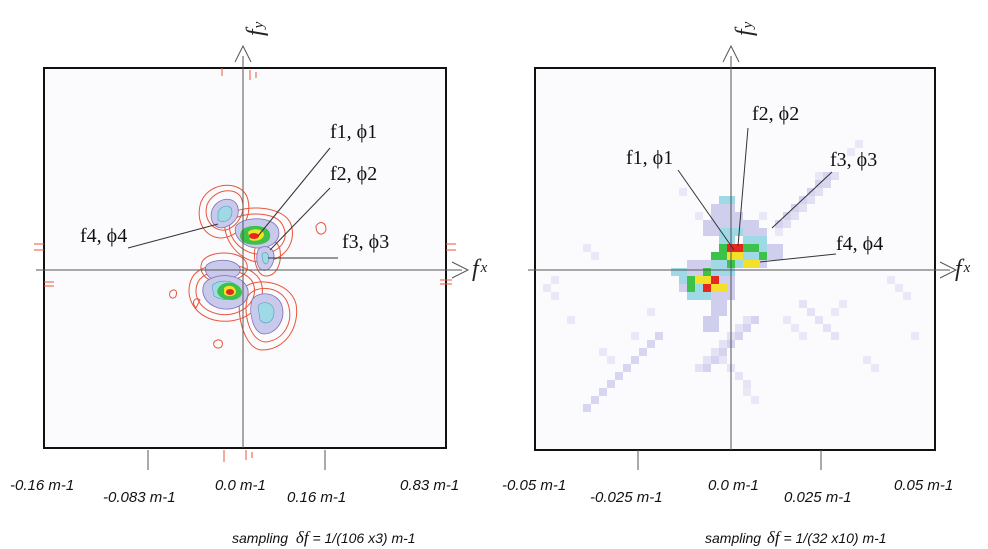  Describe the element at coordinates (103, 236) in the screenshot. I see `left-annotation-f4-phi4: f4, ϕ4` at that location.